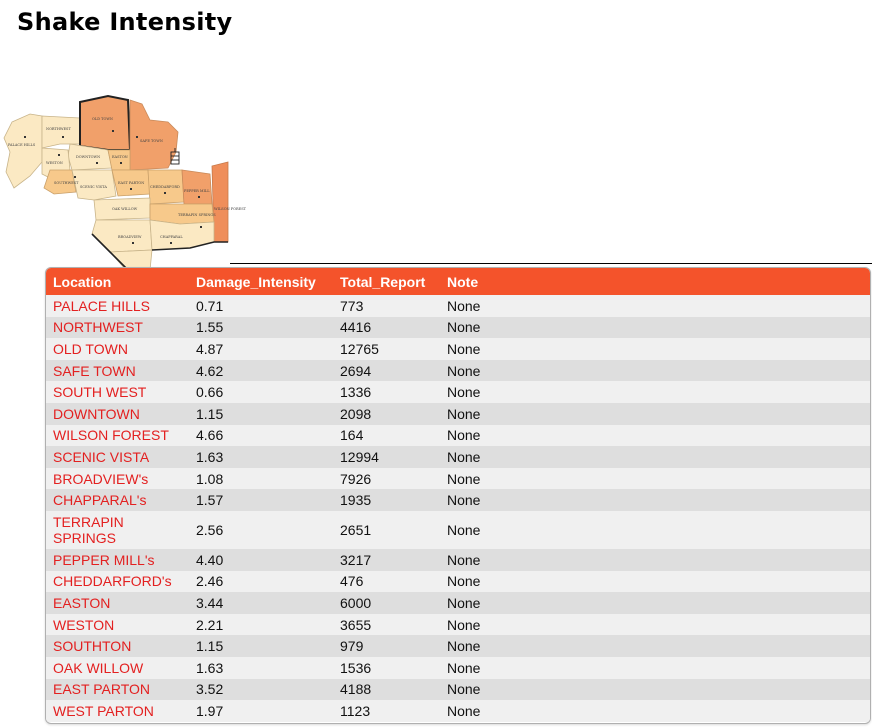 The width and height of the screenshot is (872, 727). I want to click on total-report-cell: 12994, so click(359, 456).